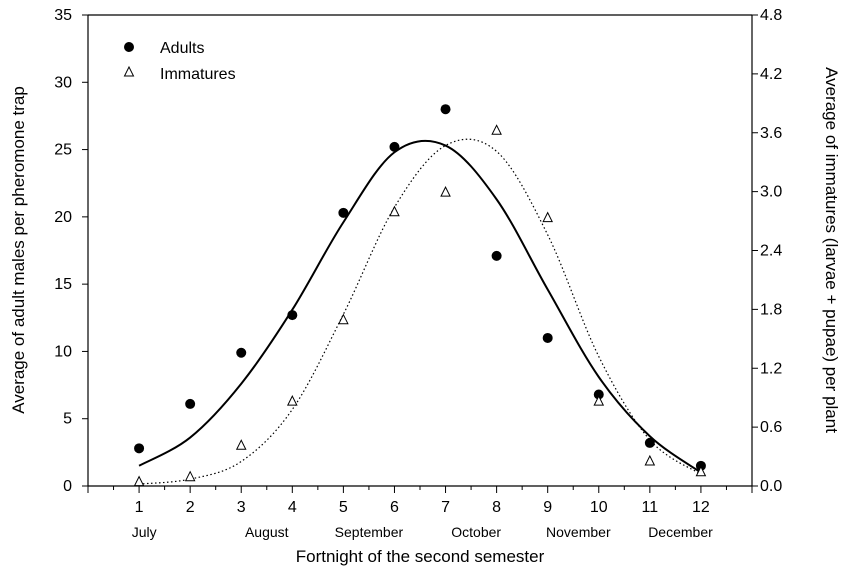  I want to click on month-label: September, so click(369, 532).